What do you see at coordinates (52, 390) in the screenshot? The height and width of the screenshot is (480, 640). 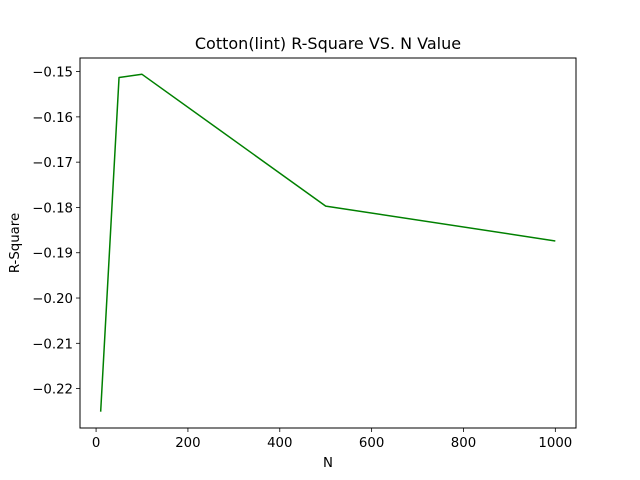 I see `y-tick-label: −0.22` at bounding box center [52, 390].